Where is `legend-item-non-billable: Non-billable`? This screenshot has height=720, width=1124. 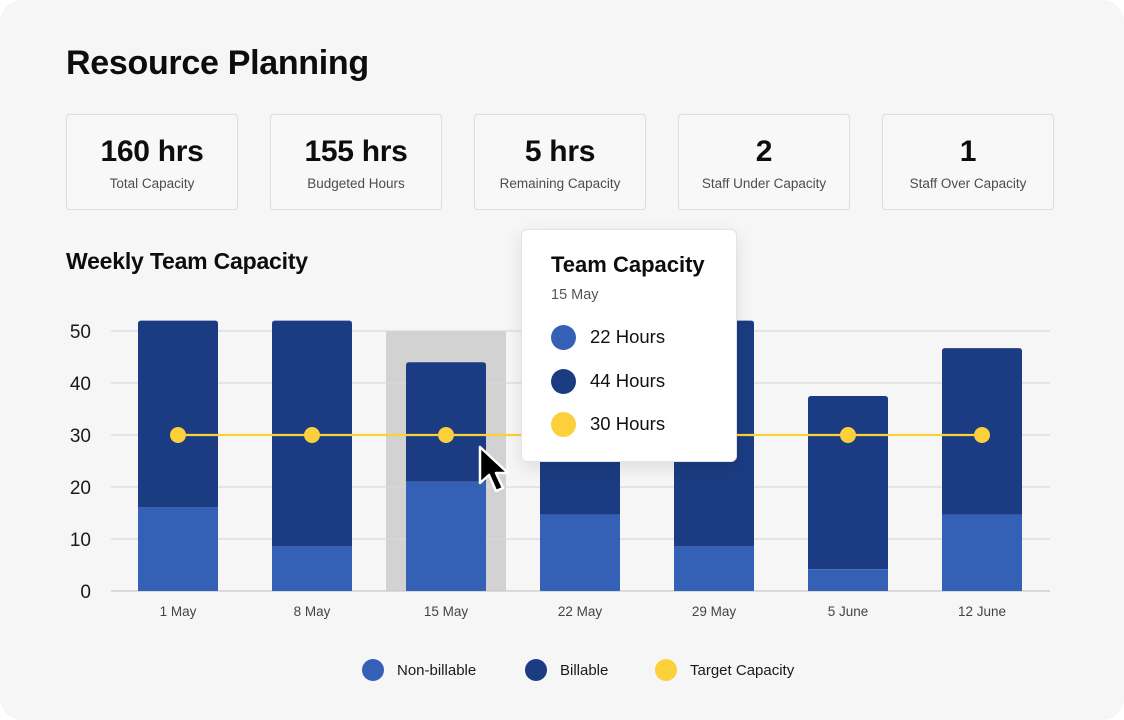 legend-item-non-billable: Non-billable is located at coordinates (419, 670).